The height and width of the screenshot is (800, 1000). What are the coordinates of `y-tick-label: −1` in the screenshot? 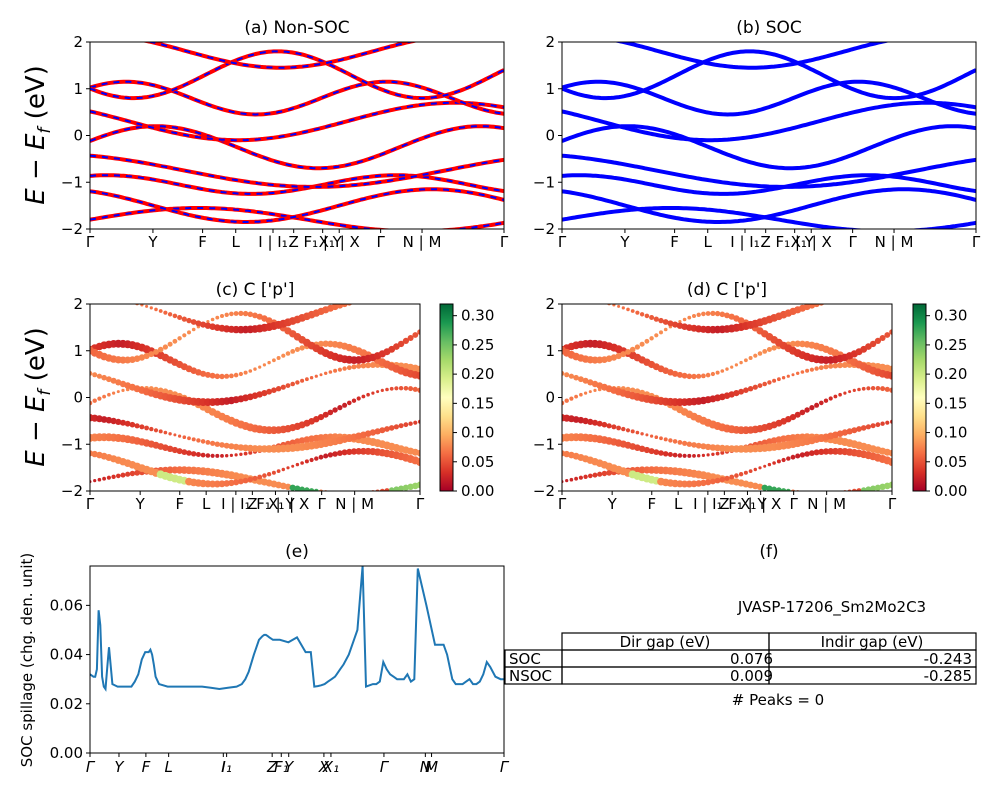 It's located at (72, 182).